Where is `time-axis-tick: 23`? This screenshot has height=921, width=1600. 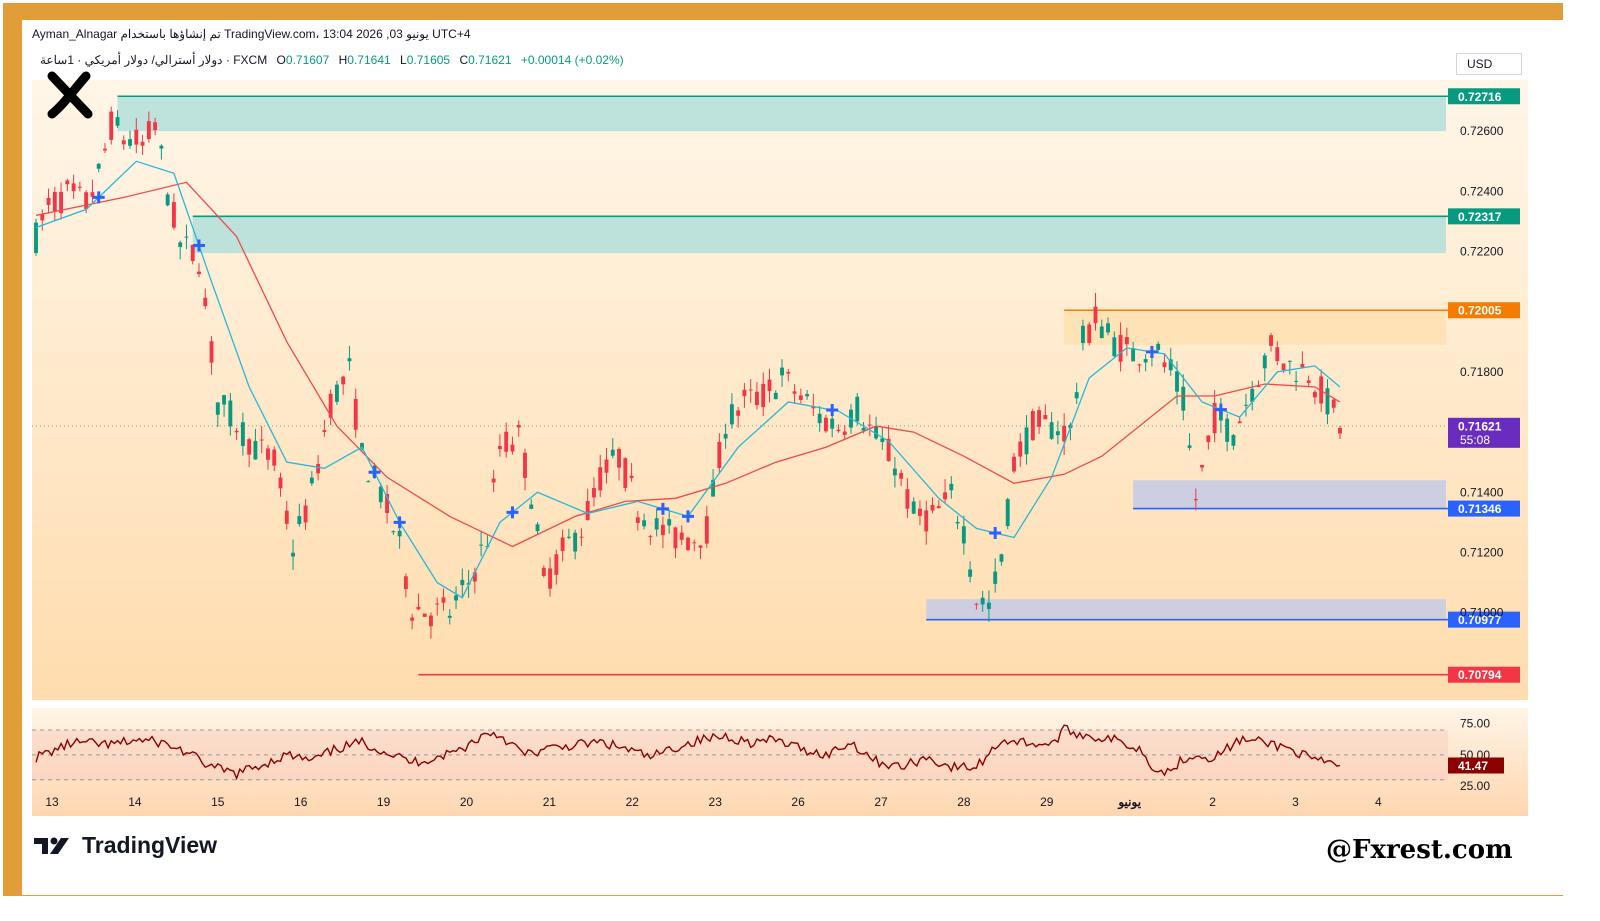 time-axis-tick: 23 is located at coordinates (716, 802).